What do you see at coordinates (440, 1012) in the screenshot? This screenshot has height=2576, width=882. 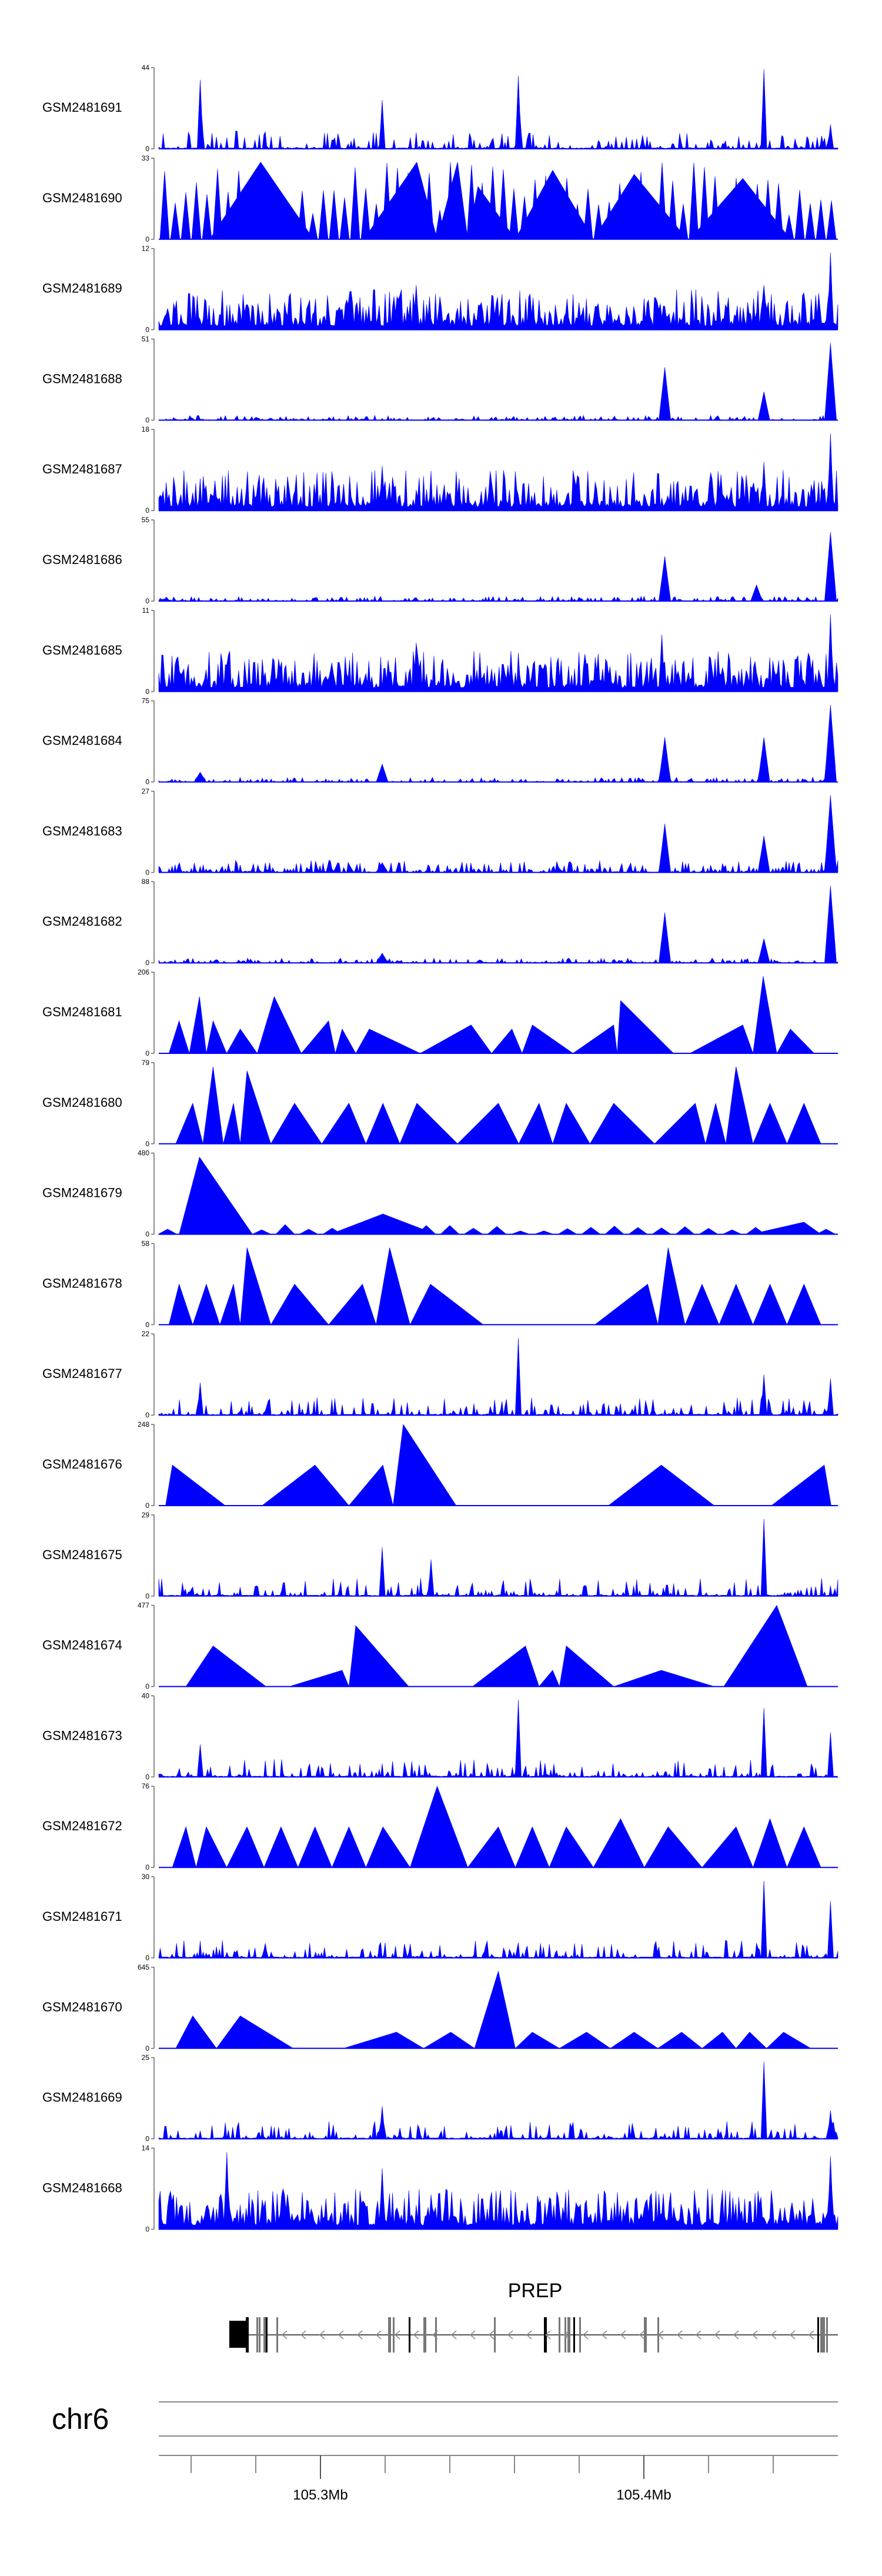 I see `track-GSM2481681: GSM2481681 206 0` at bounding box center [440, 1012].